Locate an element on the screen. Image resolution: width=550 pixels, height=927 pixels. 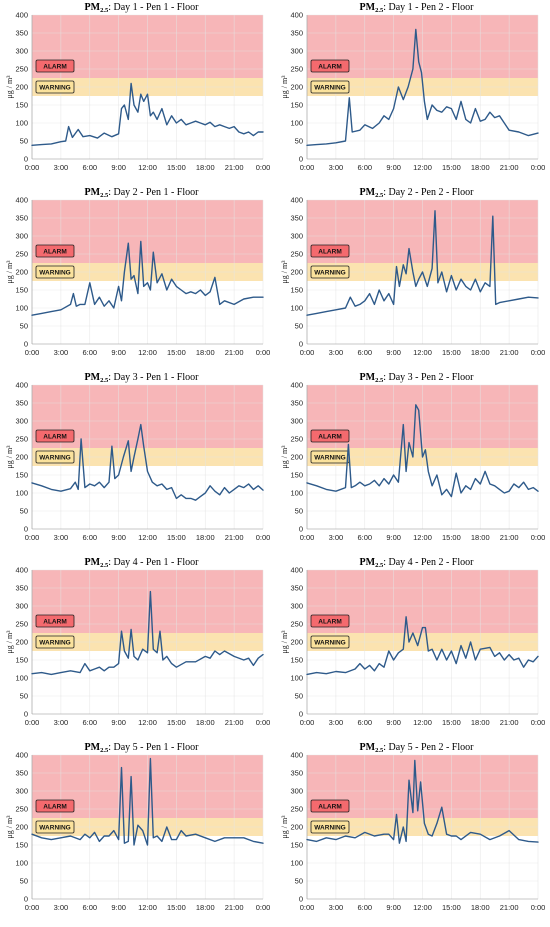
warning-badge-label: WARNING is located at coordinates (54, 457).